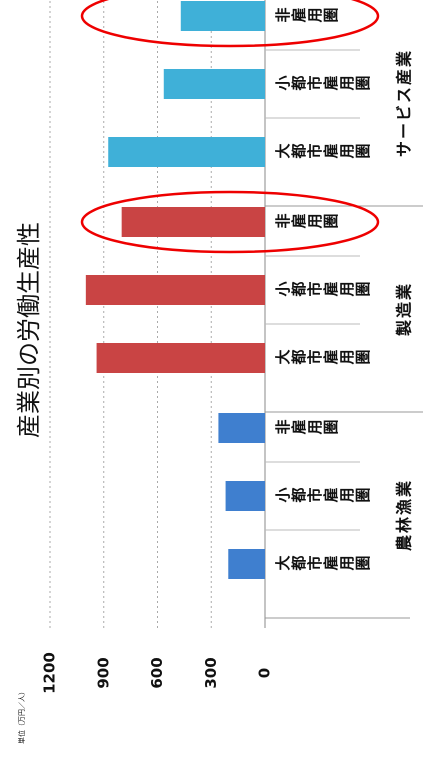 Image resolution: width=423 pixels, height=758 pixels. What do you see at coordinates (21, 716) in the screenshot?
I see `unit-label: 単位（万円／人）` at bounding box center [21, 716].